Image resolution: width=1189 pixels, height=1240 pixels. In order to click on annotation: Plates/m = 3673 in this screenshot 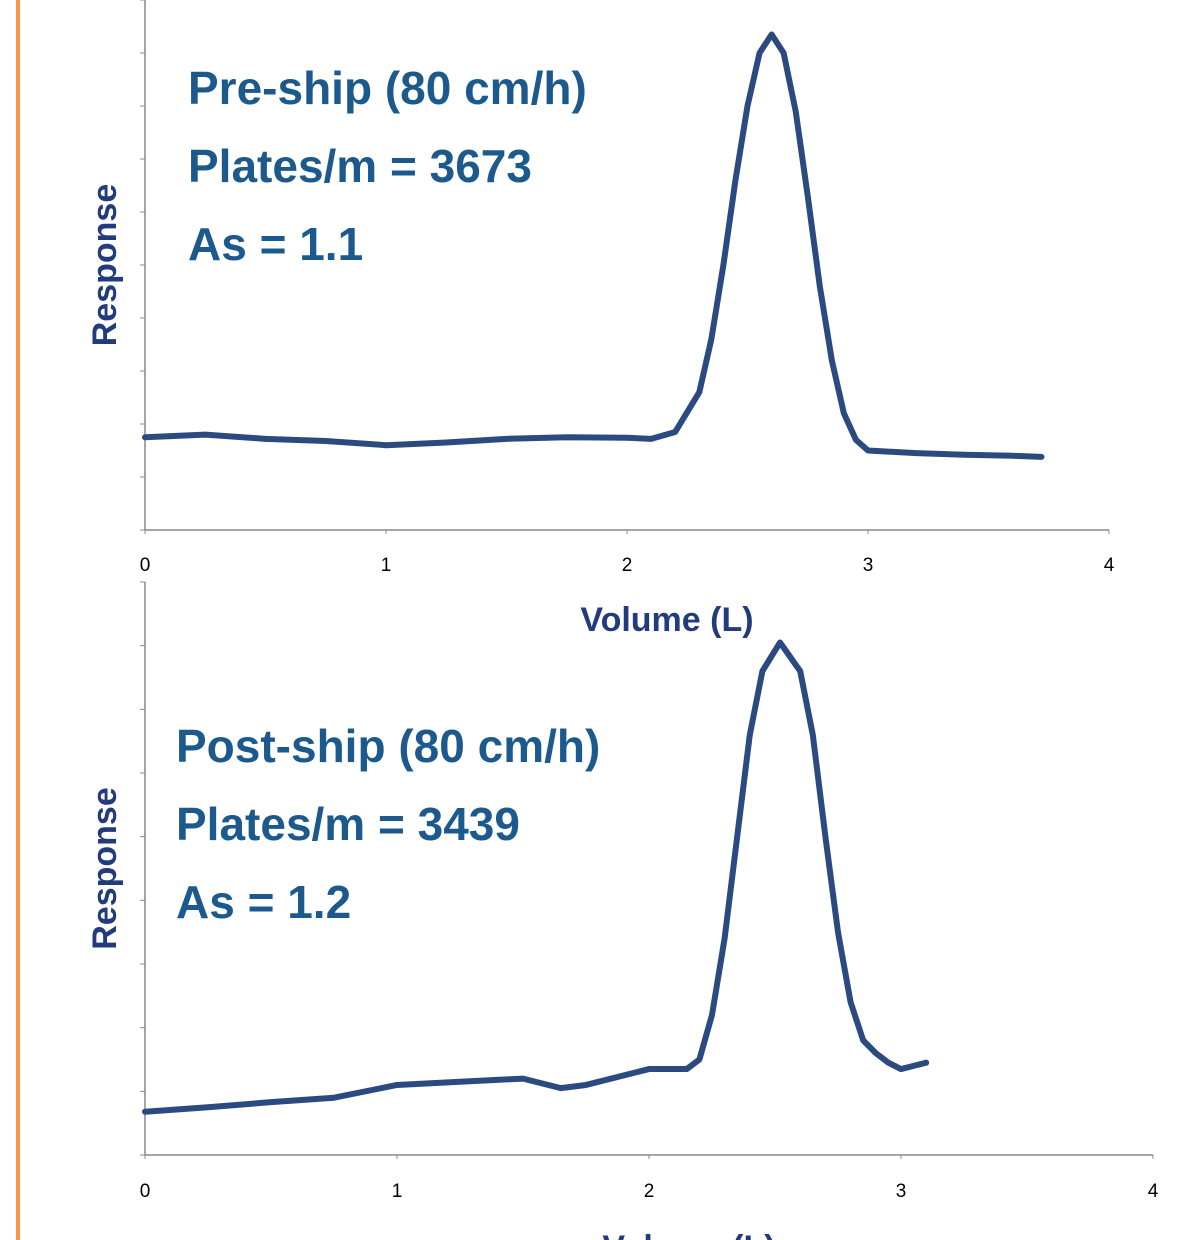, I will do `click(360, 166)`.